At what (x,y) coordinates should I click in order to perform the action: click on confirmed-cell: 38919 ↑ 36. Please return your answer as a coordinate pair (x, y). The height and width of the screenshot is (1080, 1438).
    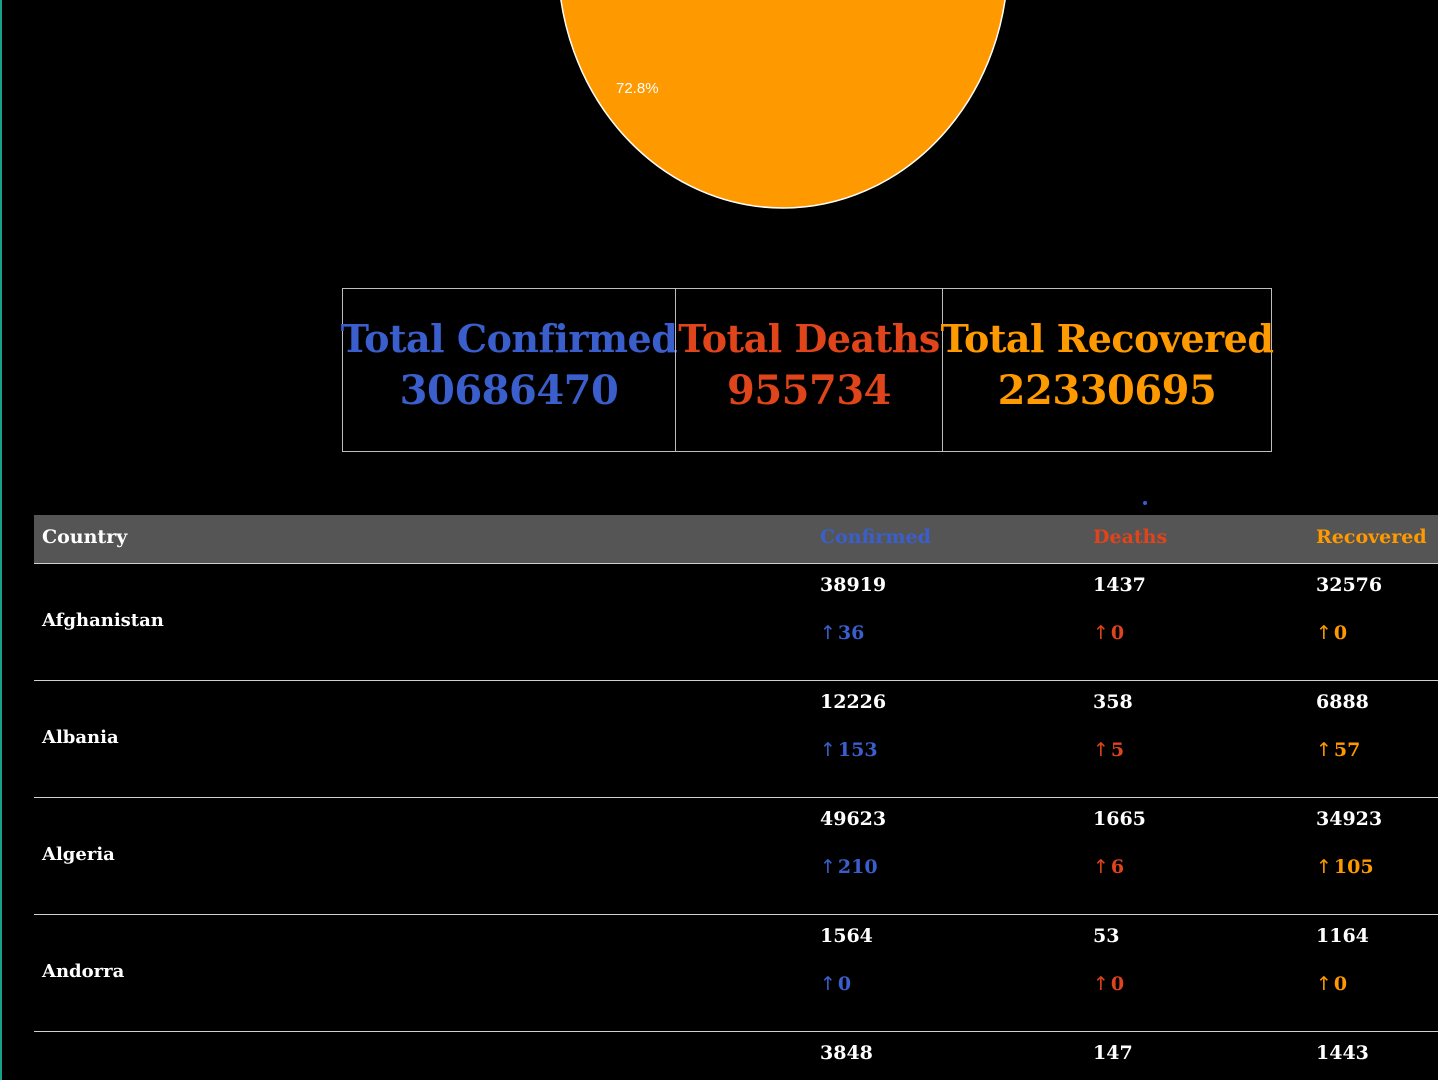
    Looking at the image, I should click on (853, 612).